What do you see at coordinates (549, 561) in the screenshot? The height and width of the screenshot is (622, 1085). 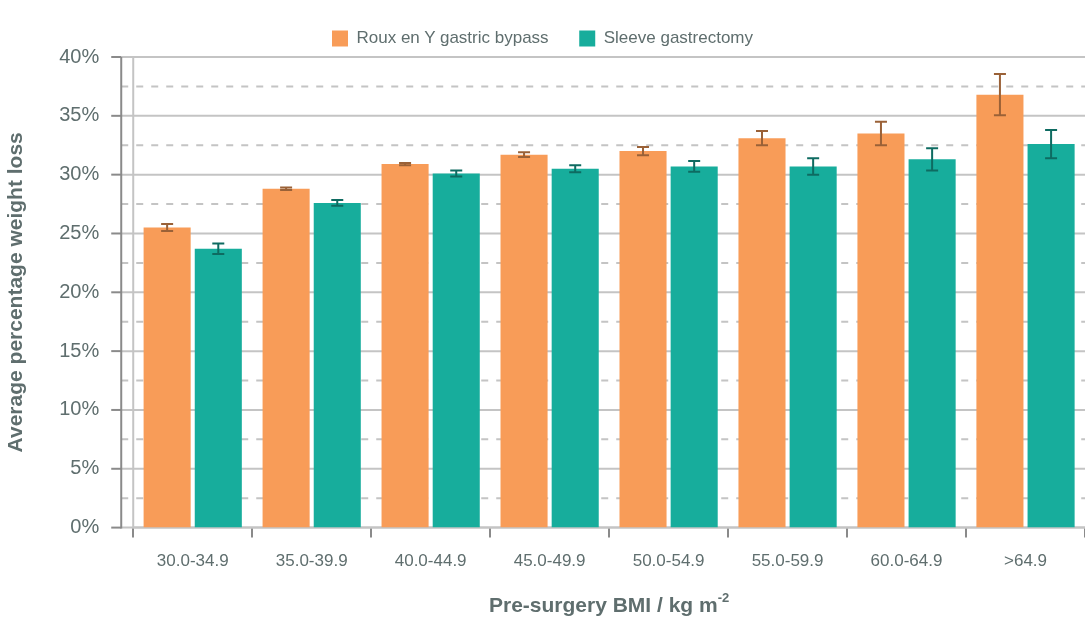 I see `x-tick-label: 45.0-49.9` at bounding box center [549, 561].